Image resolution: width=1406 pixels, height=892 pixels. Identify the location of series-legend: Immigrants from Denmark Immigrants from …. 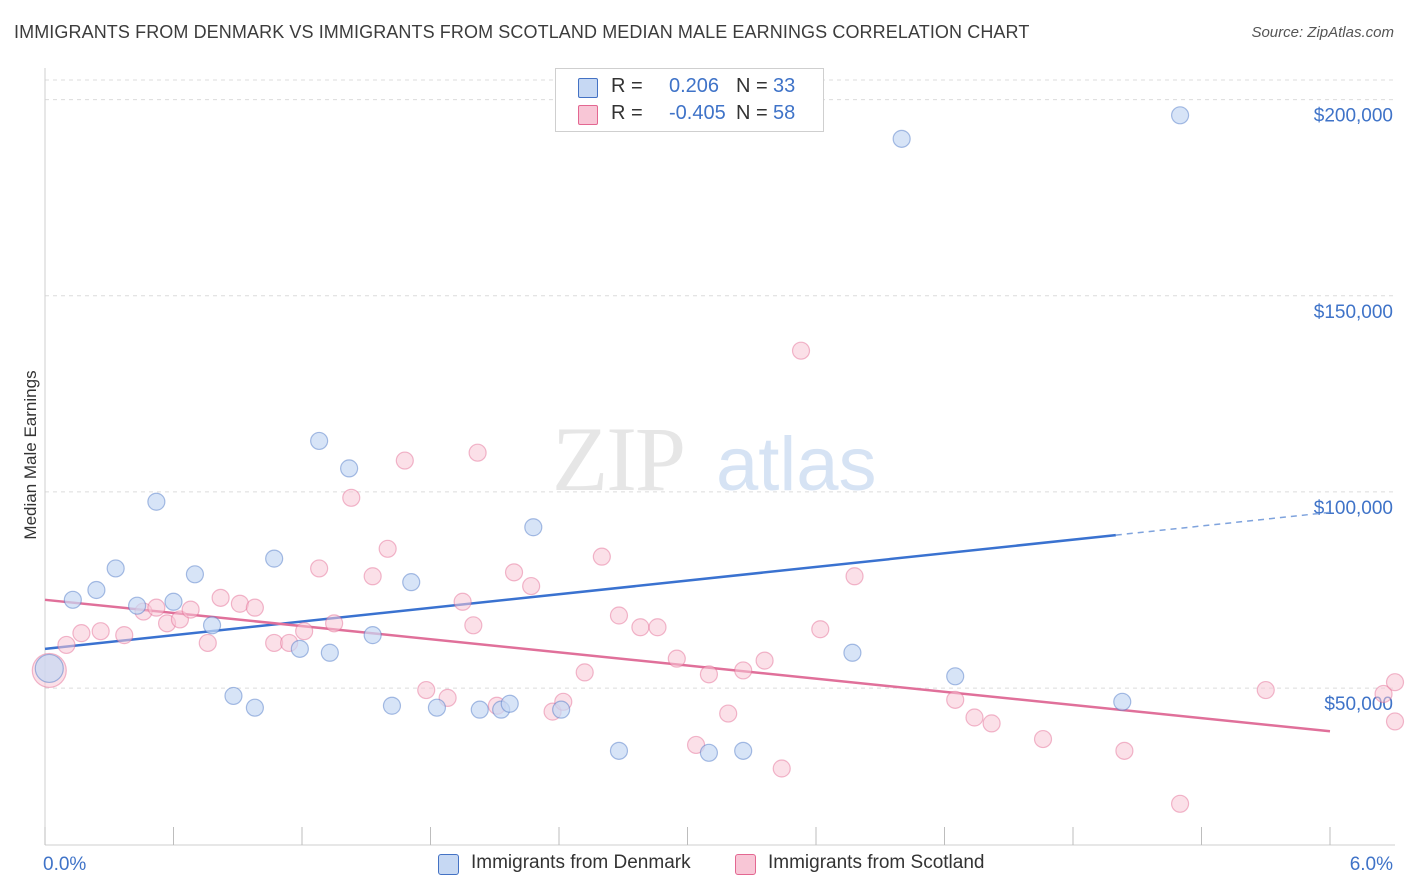
(703, 865).